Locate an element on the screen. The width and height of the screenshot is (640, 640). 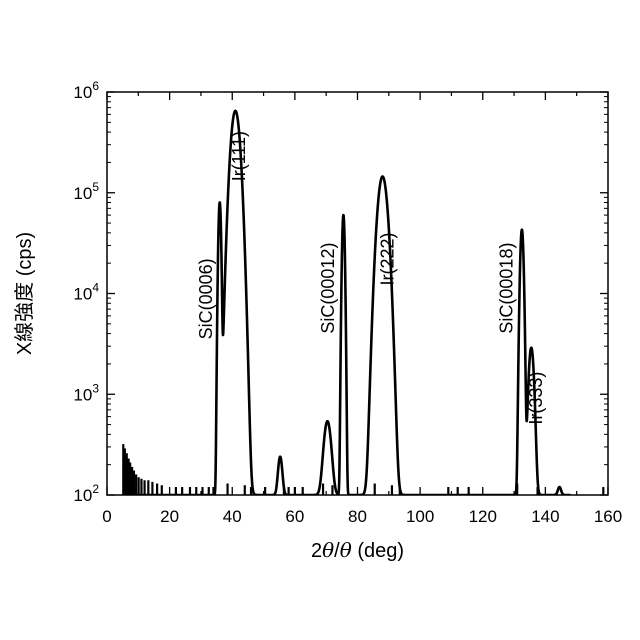
x-tick-label: 20 is located at coordinates (169, 516).